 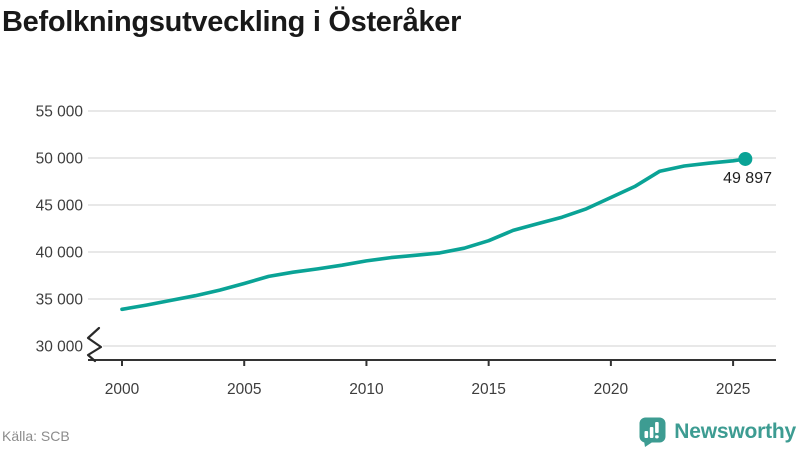 What do you see at coordinates (122, 389) in the screenshot?
I see `x-tick-label: 2000` at bounding box center [122, 389].